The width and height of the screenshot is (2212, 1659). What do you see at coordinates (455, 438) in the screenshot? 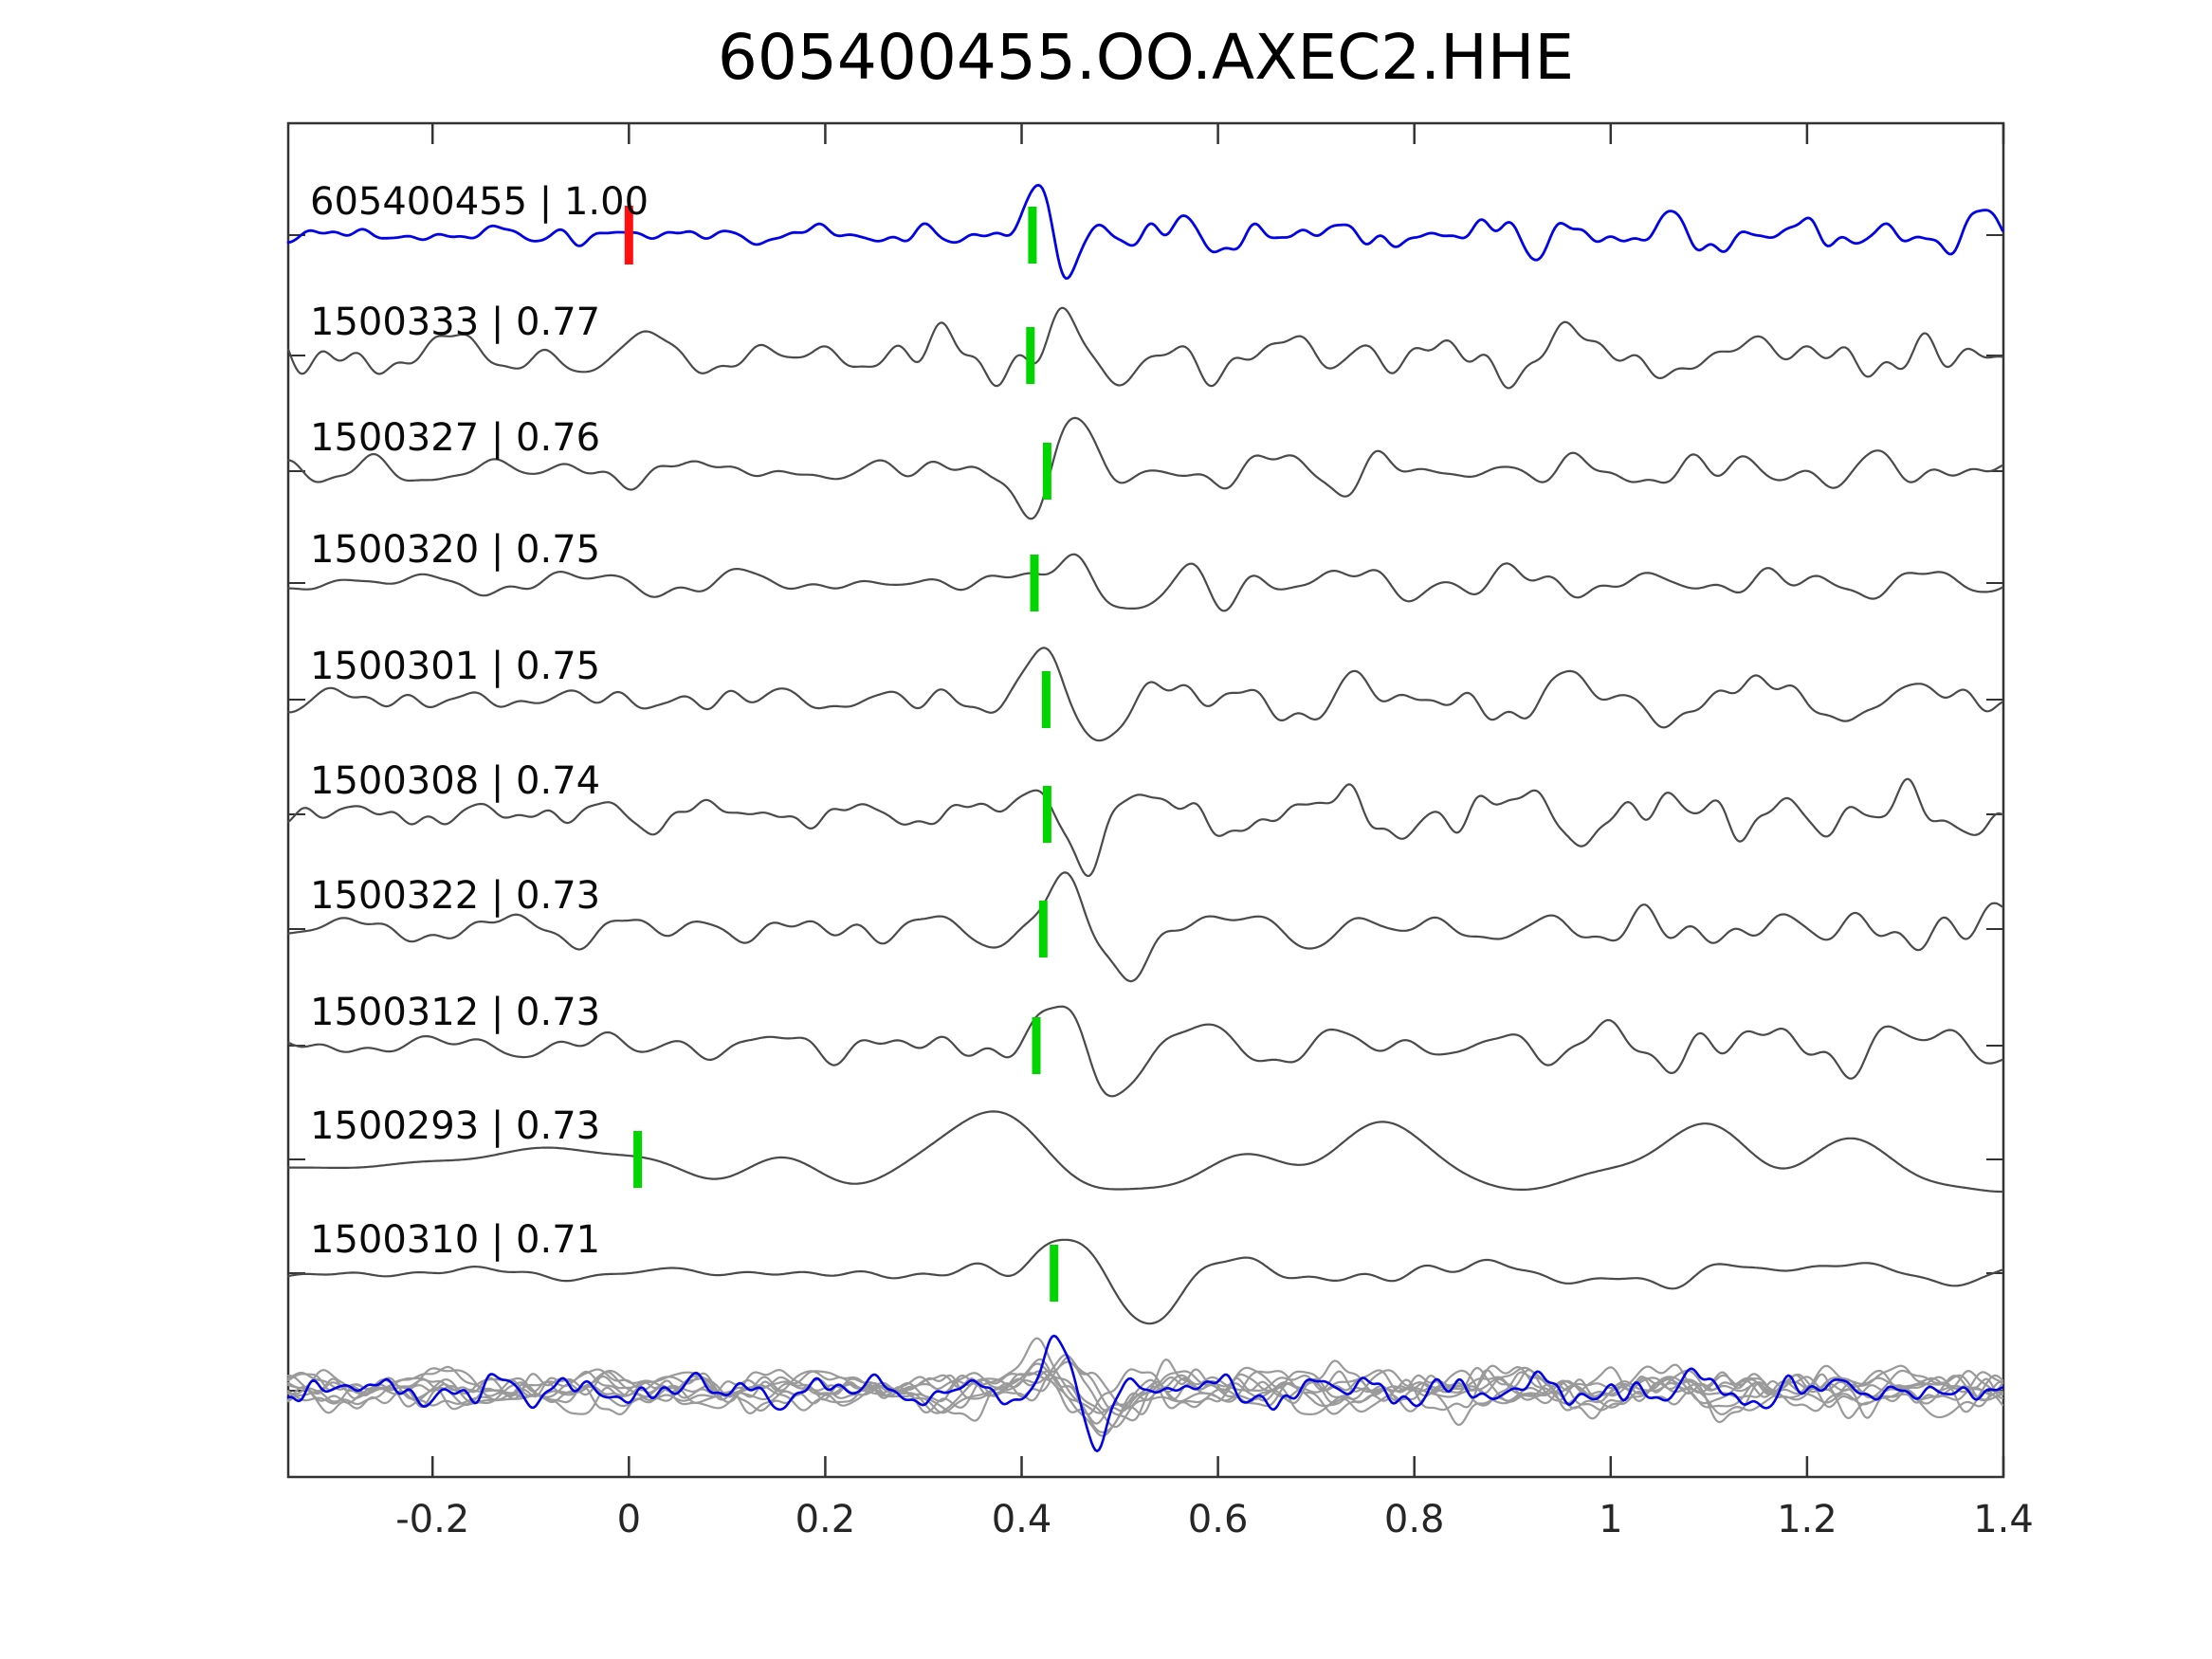
I see `trace-label-1500327: 1500327 | 0.76` at bounding box center [455, 438].